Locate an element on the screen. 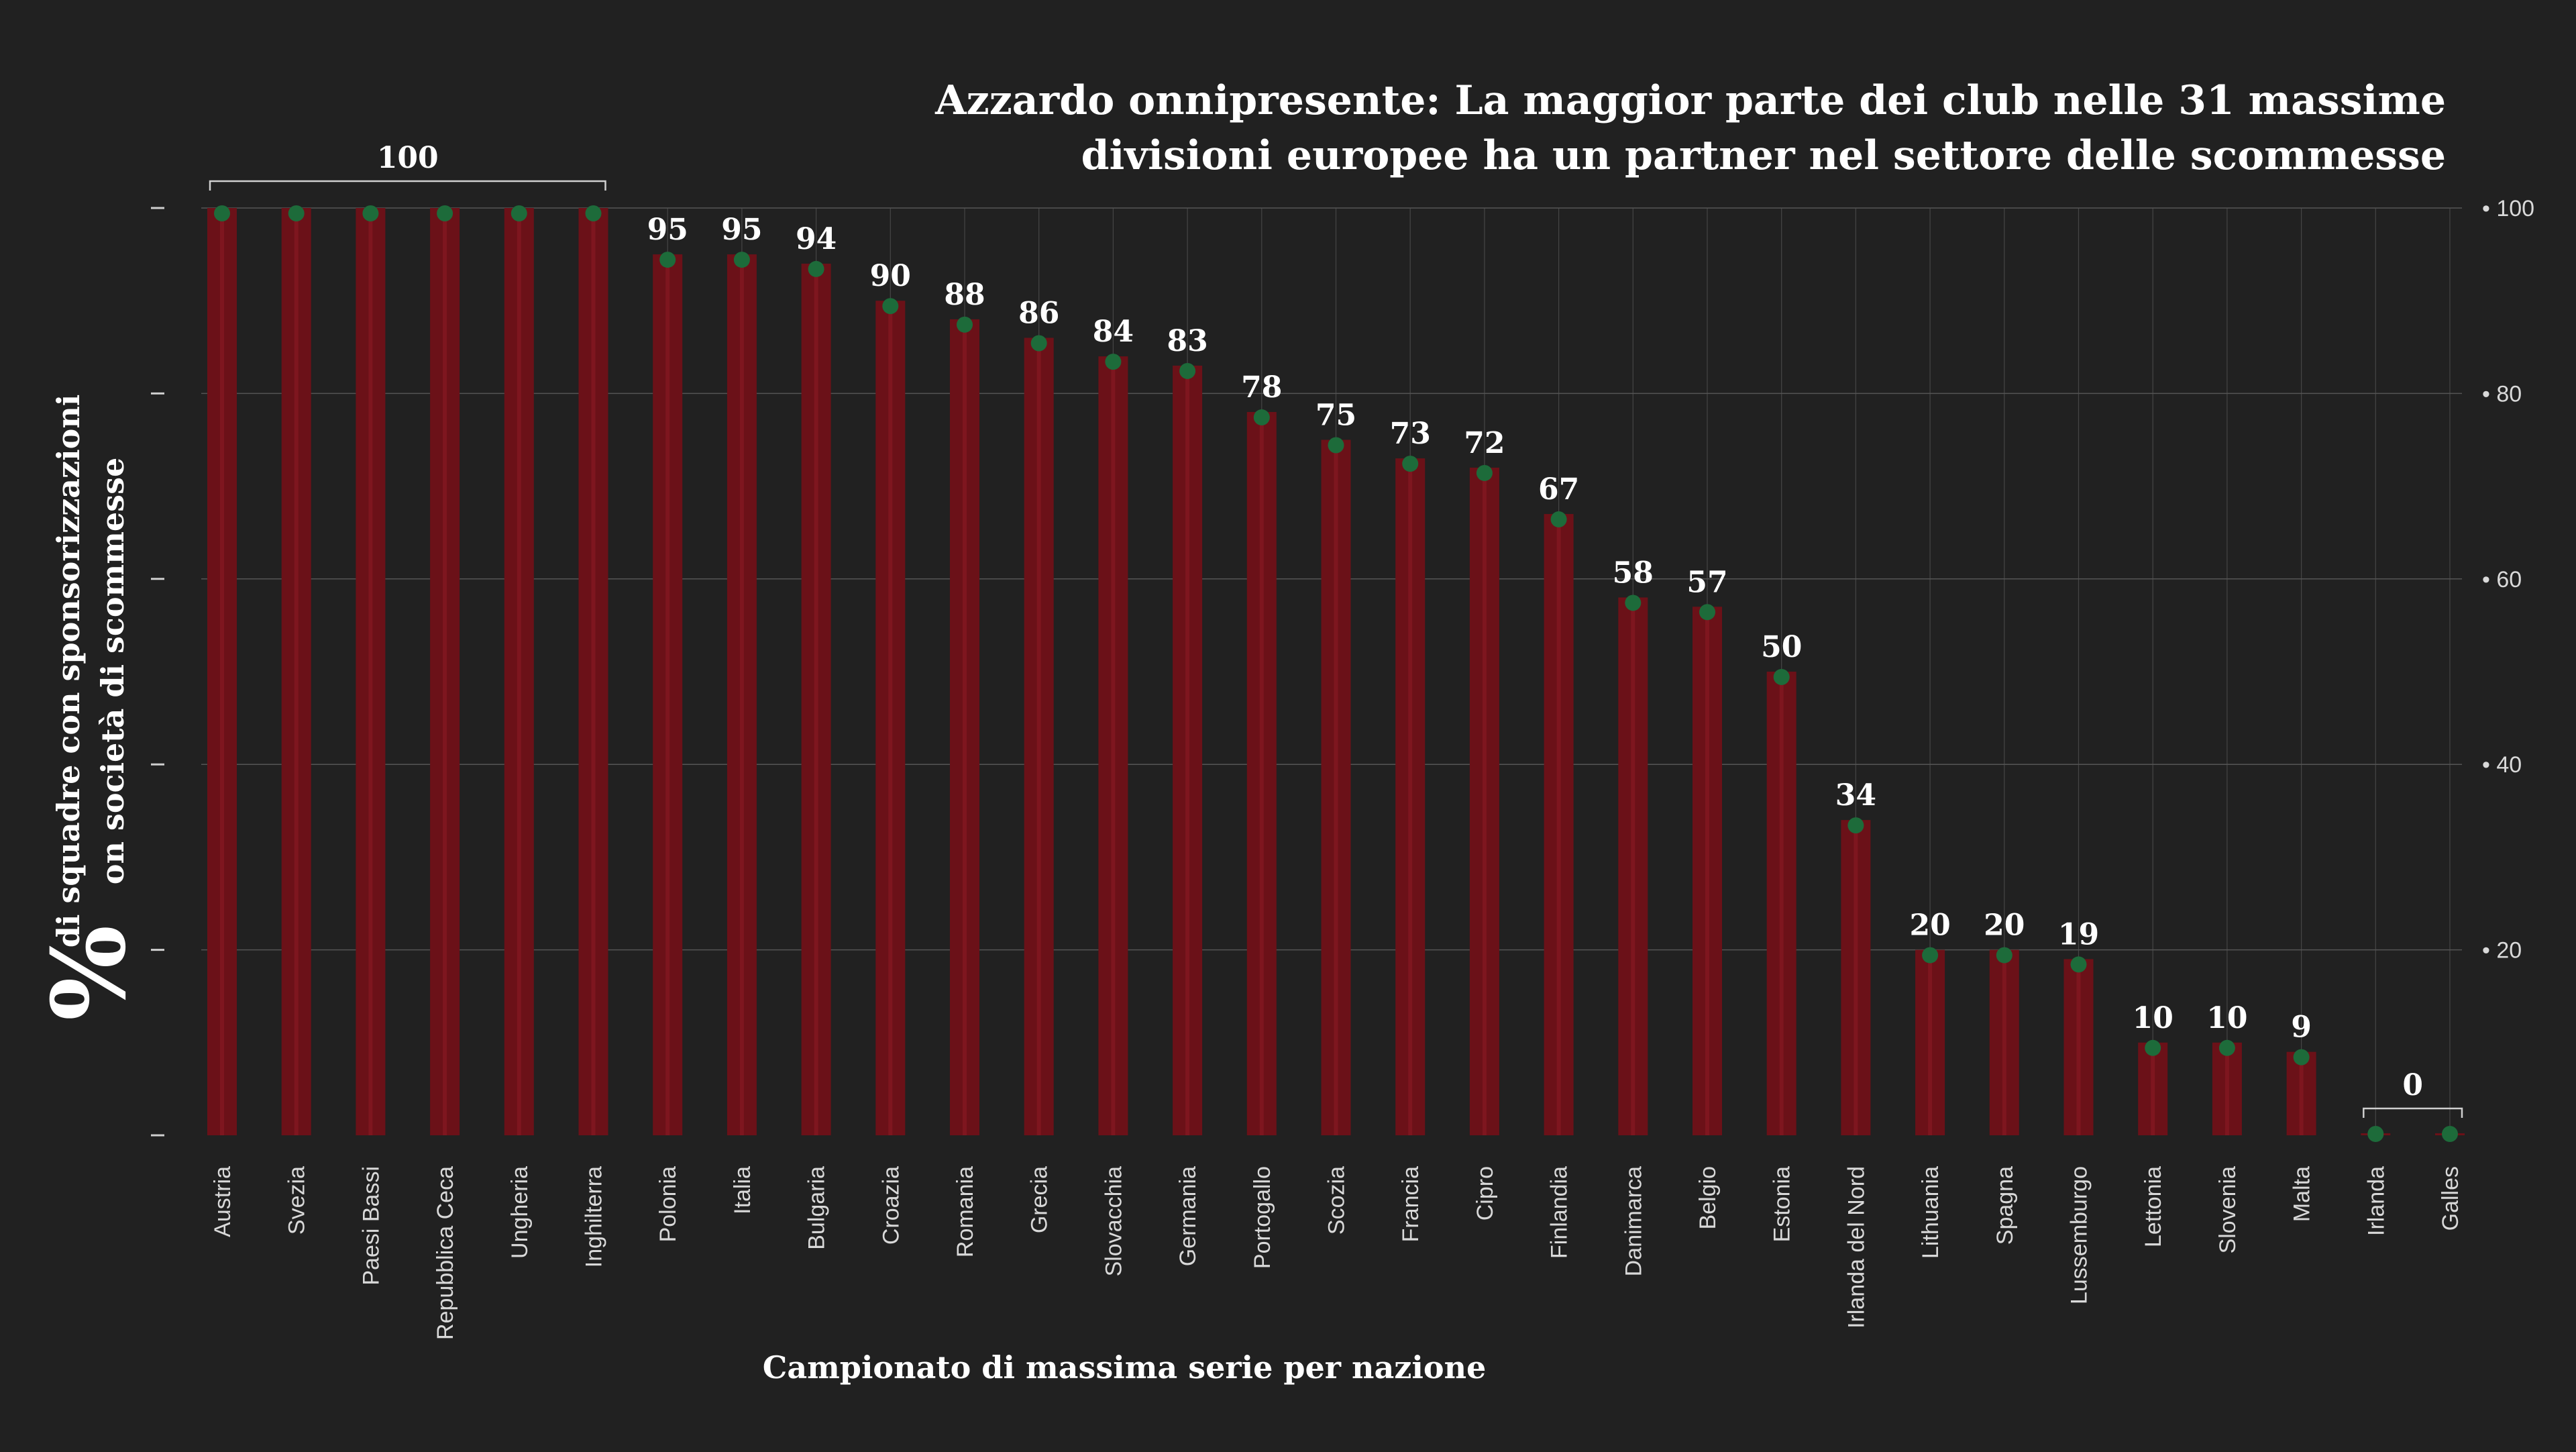  y-axis-label-line-2: on società di scommesse is located at coordinates (113, 671).